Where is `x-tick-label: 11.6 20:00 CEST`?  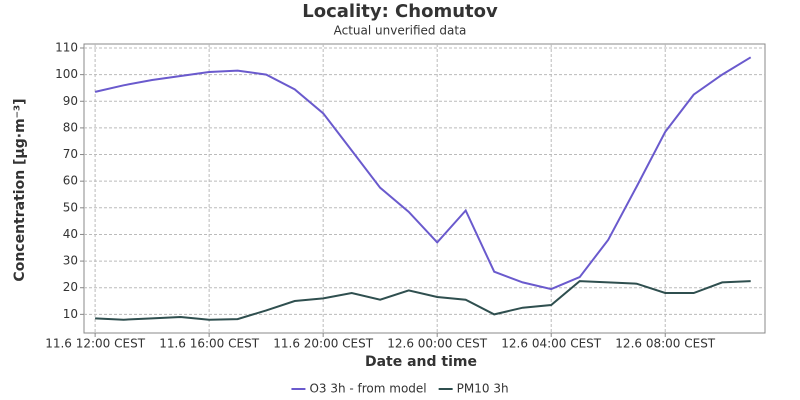 x-tick-label: 11.6 20:00 CEST is located at coordinates (323, 344).